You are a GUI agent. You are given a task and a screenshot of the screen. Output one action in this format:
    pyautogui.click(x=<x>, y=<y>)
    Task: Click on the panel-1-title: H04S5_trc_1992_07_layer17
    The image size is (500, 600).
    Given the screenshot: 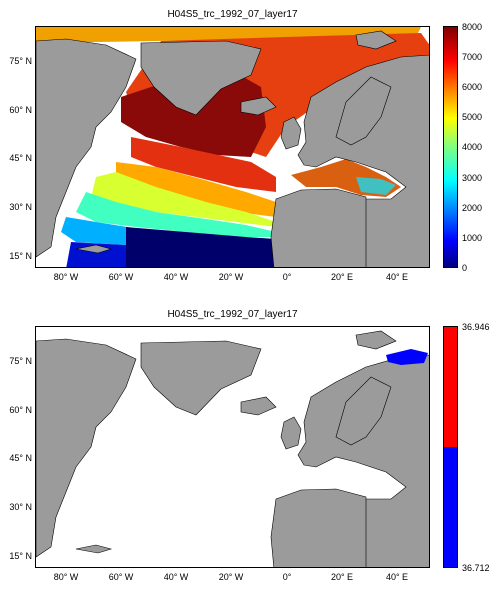 What is the action you would take?
    pyautogui.click(x=232, y=14)
    